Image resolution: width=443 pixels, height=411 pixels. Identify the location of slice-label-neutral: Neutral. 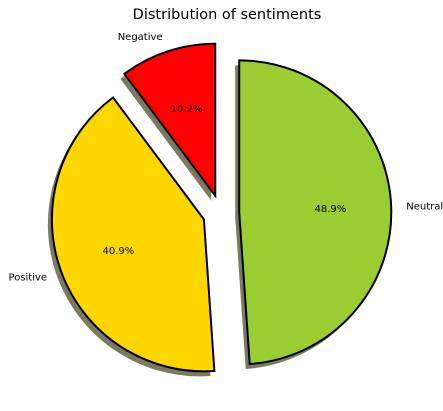
(424, 207).